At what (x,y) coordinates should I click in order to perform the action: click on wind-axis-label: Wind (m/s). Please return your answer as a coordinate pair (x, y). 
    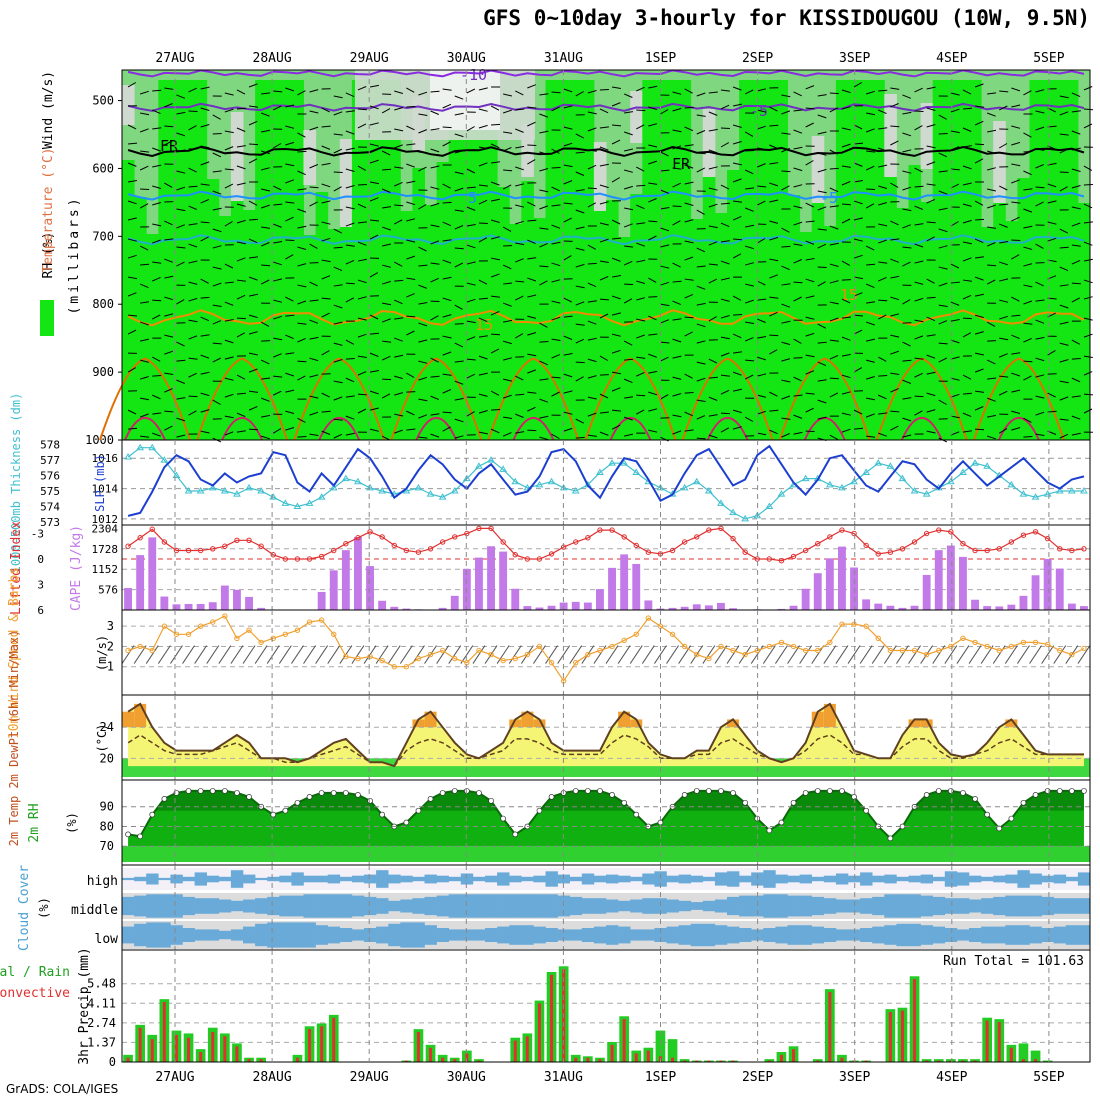
    Looking at the image, I should click on (48, 110).